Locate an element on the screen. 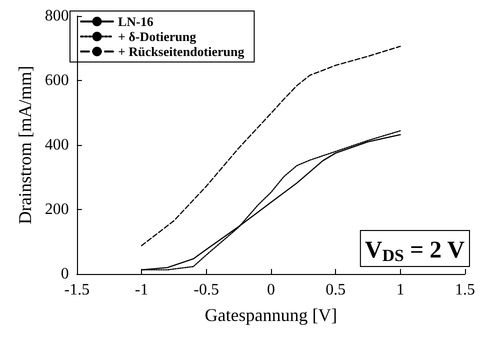 The height and width of the screenshot is (337, 486). x-tick-label: -1.5 is located at coordinates (77, 290).